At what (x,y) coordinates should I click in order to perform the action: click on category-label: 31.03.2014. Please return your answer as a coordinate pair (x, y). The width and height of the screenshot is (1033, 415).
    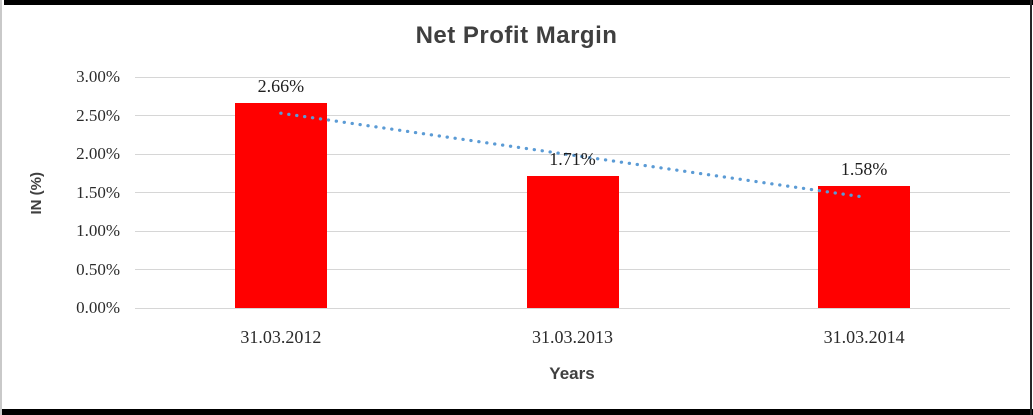
    Looking at the image, I should click on (864, 337).